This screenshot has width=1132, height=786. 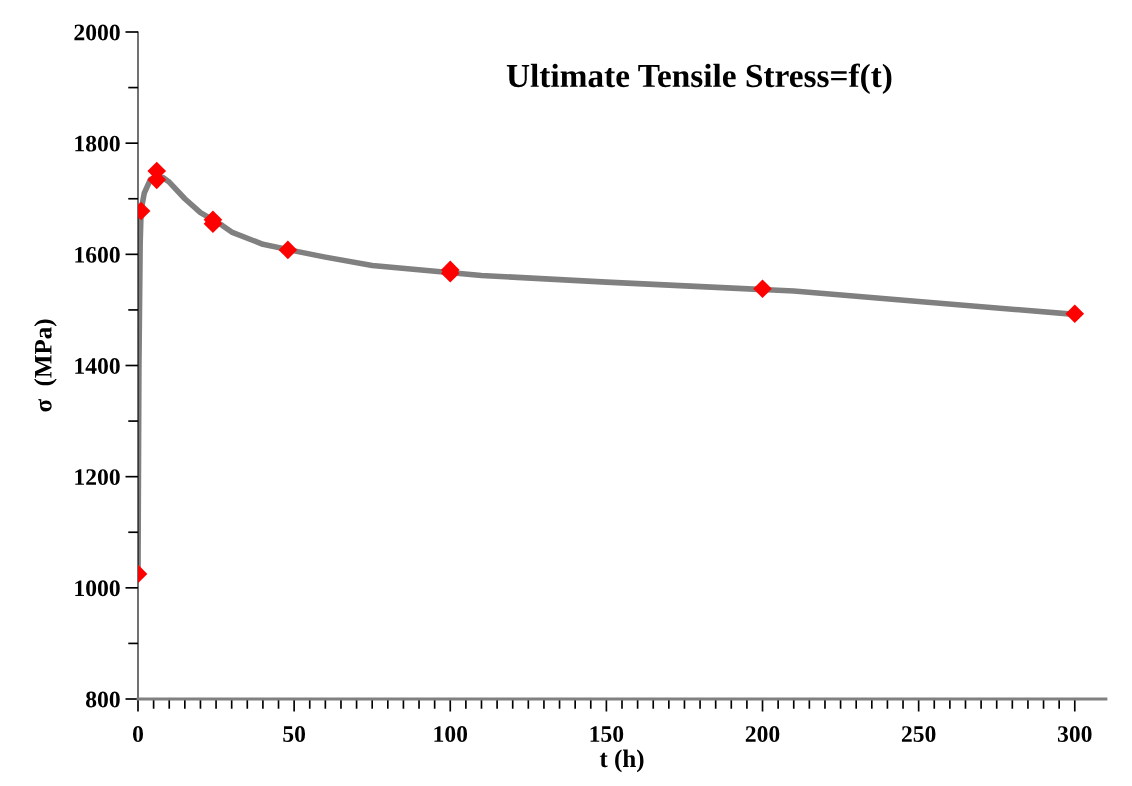 What do you see at coordinates (762, 734) in the screenshot?
I see `x-tick-label: 200` at bounding box center [762, 734].